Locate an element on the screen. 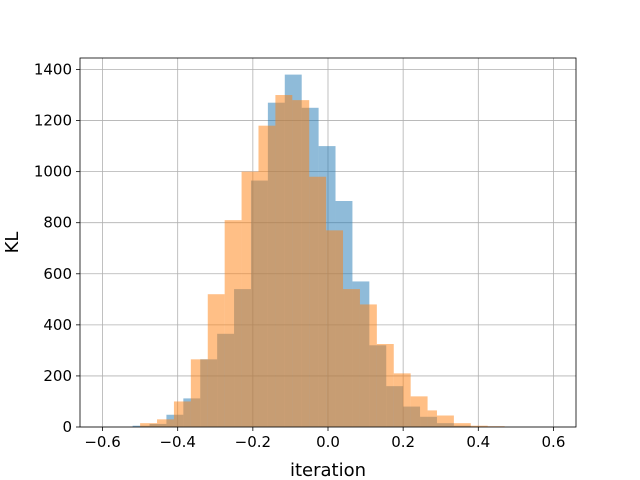 This screenshot has height=480, width=640. y-tick-label: 1400 is located at coordinates (53, 69).